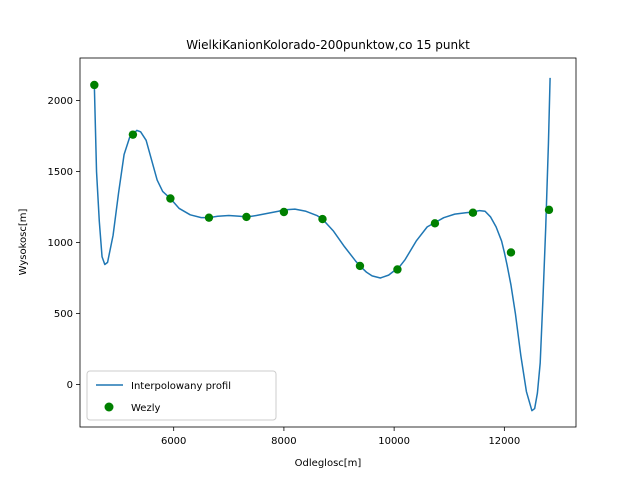  What do you see at coordinates (173, 441) in the screenshot?
I see `x-tick-label: 6000` at bounding box center [173, 441].